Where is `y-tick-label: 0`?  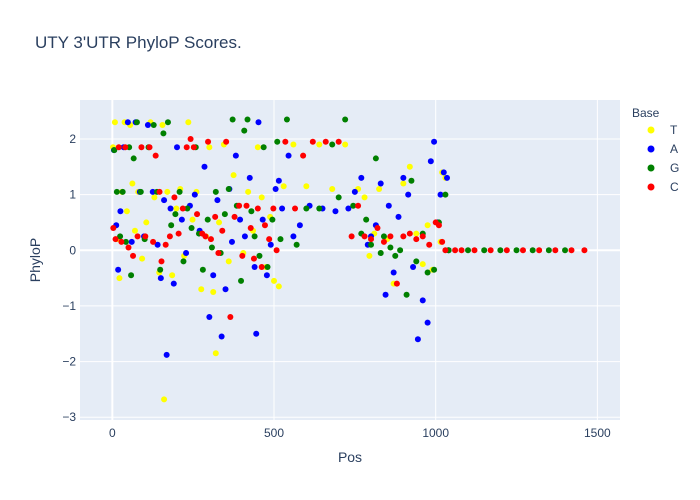
y-tick-label: 0 is located at coordinates (72, 250).